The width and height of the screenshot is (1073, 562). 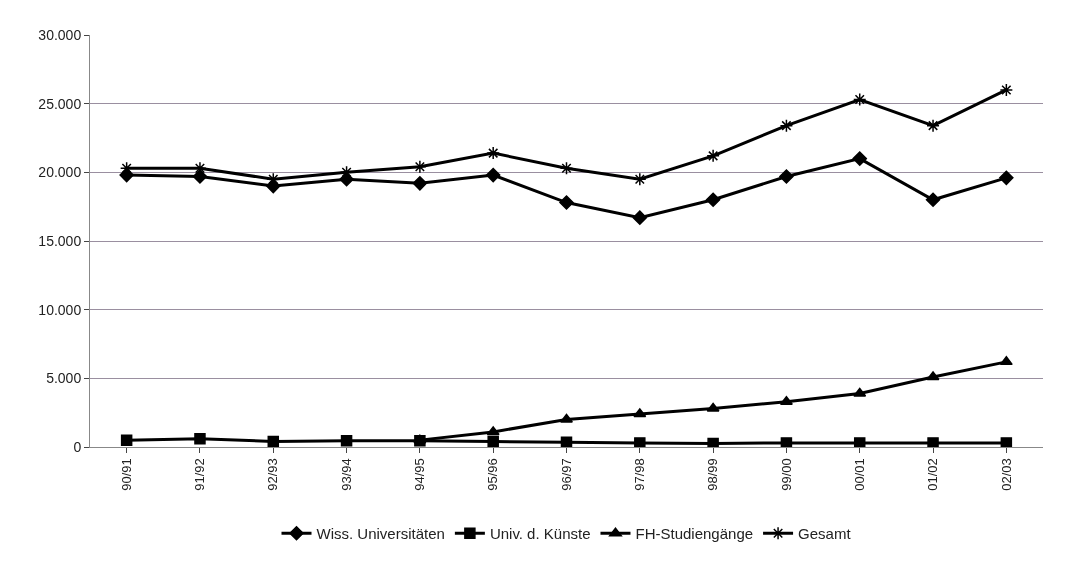 What do you see at coordinates (77, 446) in the screenshot?
I see `y-tick-label: 0` at bounding box center [77, 446].